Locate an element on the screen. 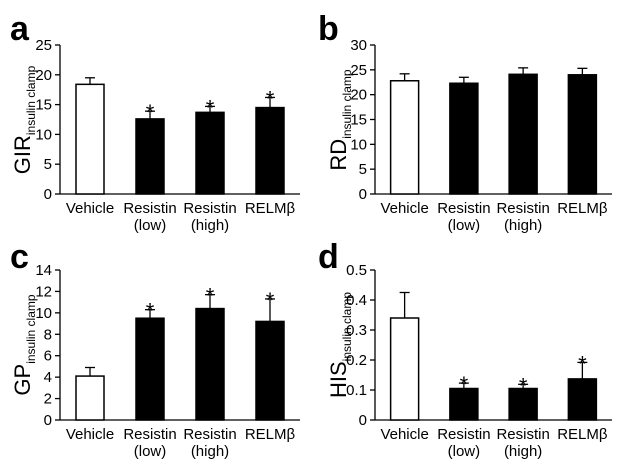 This screenshot has height=461, width=626. y-tick-label: 14 is located at coordinates (43, 270).